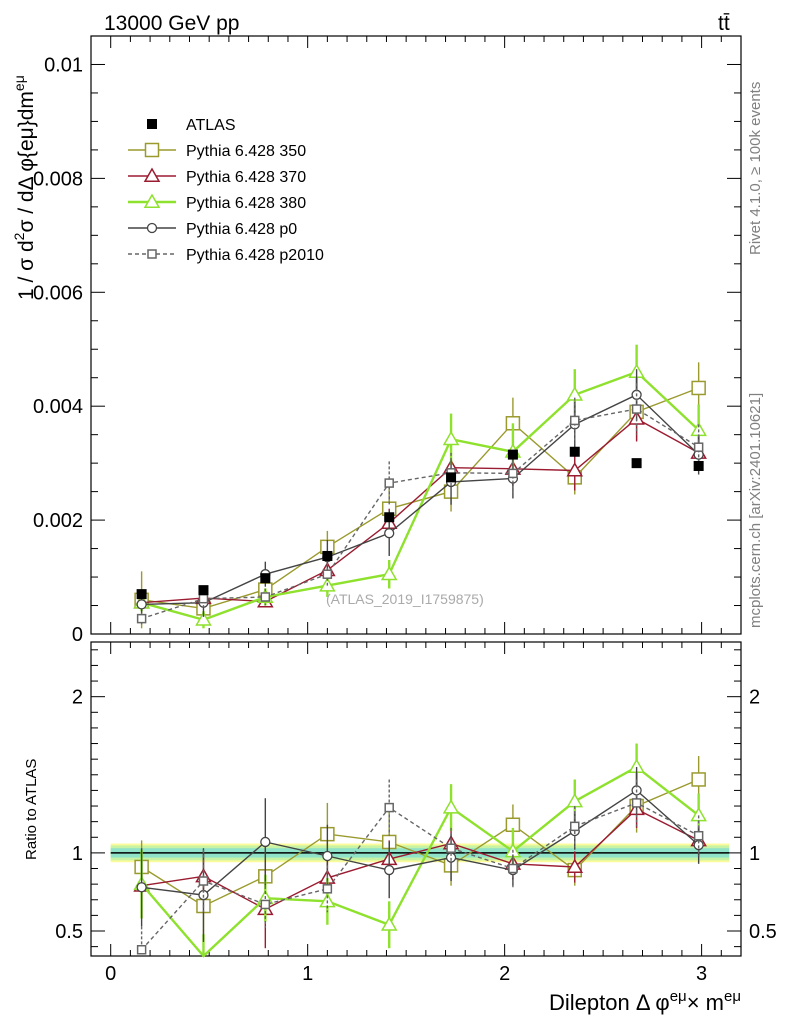  Describe the element at coordinates (171, 23) in the screenshot. I see `title-left: 13000 GeV pp` at that location.